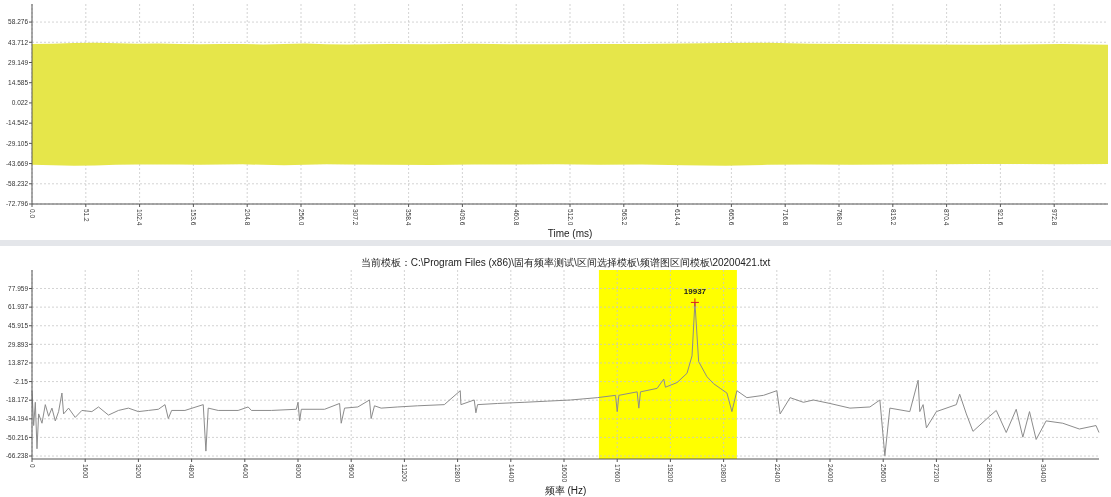  Describe the element at coordinates (570, 233) in the screenshot. I see `x-axis-title: Time (ms)` at that location.